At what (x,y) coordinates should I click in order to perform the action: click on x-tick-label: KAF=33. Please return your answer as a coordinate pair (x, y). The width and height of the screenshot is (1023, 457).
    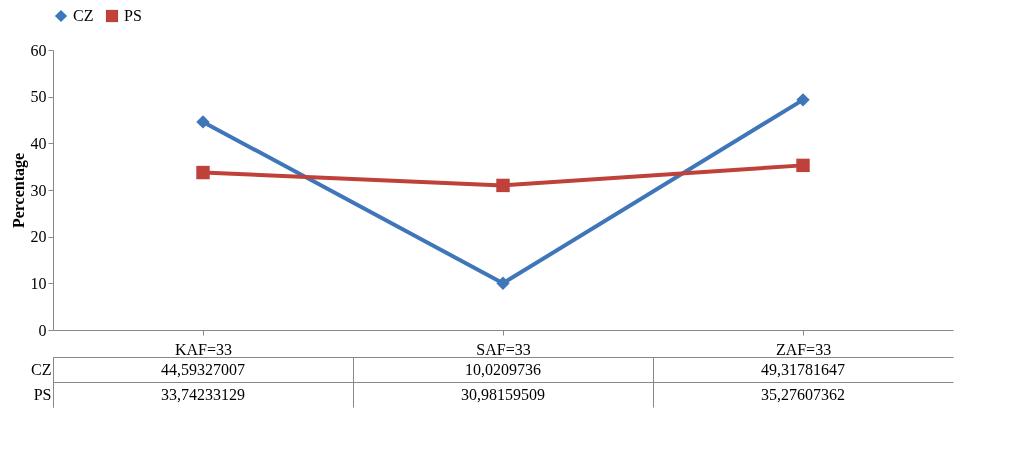
    Looking at the image, I should click on (203, 349).